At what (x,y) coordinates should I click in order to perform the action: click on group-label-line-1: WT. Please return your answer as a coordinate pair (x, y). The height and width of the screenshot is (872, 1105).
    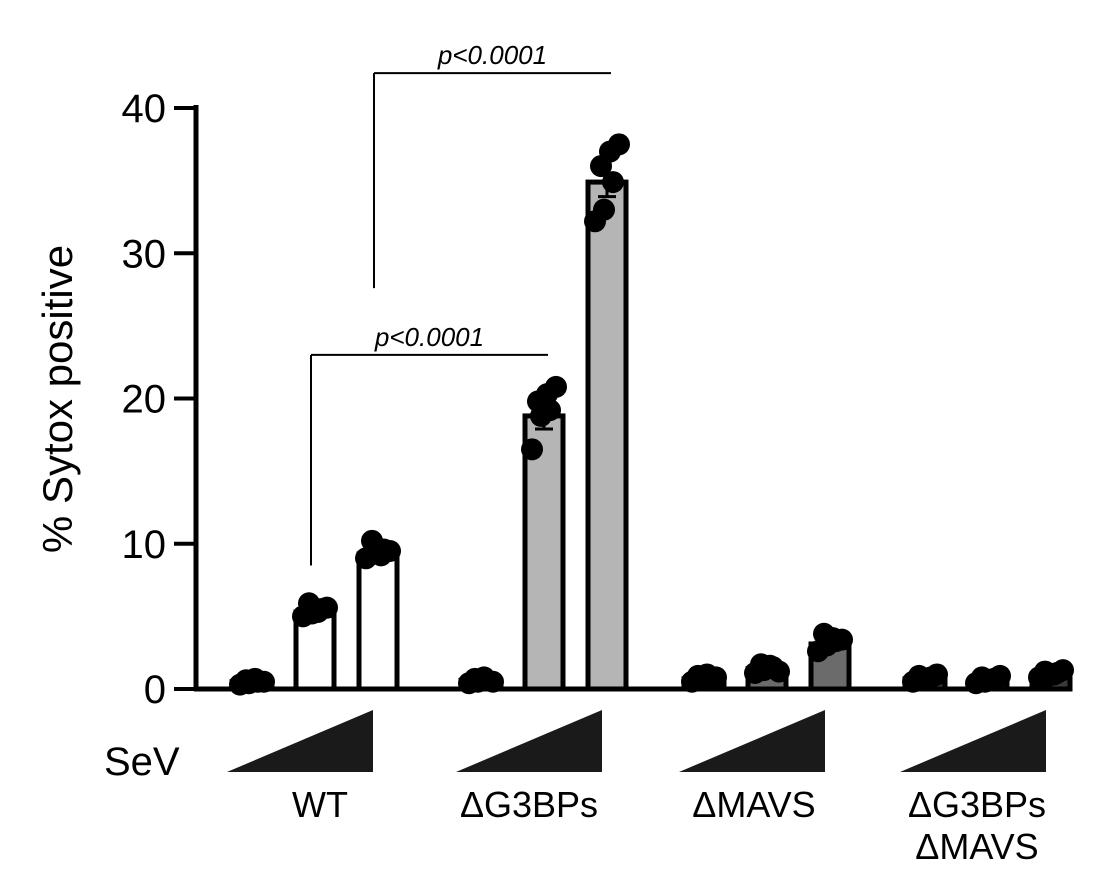
    Looking at the image, I should click on (320, 804).